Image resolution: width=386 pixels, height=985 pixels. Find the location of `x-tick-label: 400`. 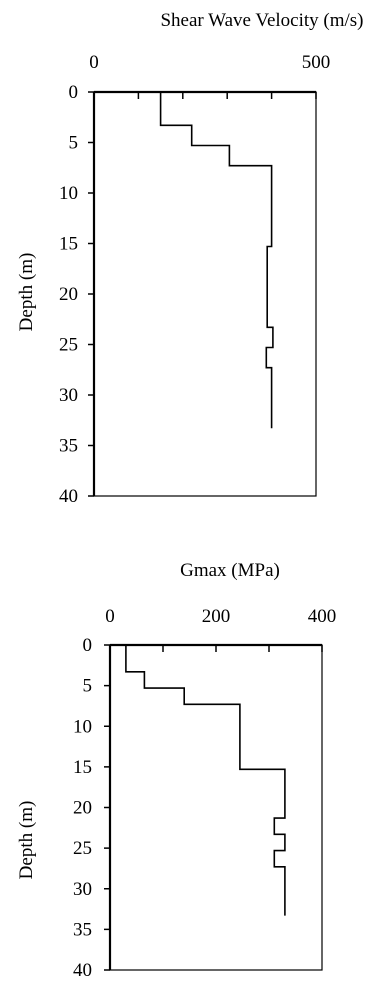

x-tick-label: 400 is located at coordinates (322, 616).